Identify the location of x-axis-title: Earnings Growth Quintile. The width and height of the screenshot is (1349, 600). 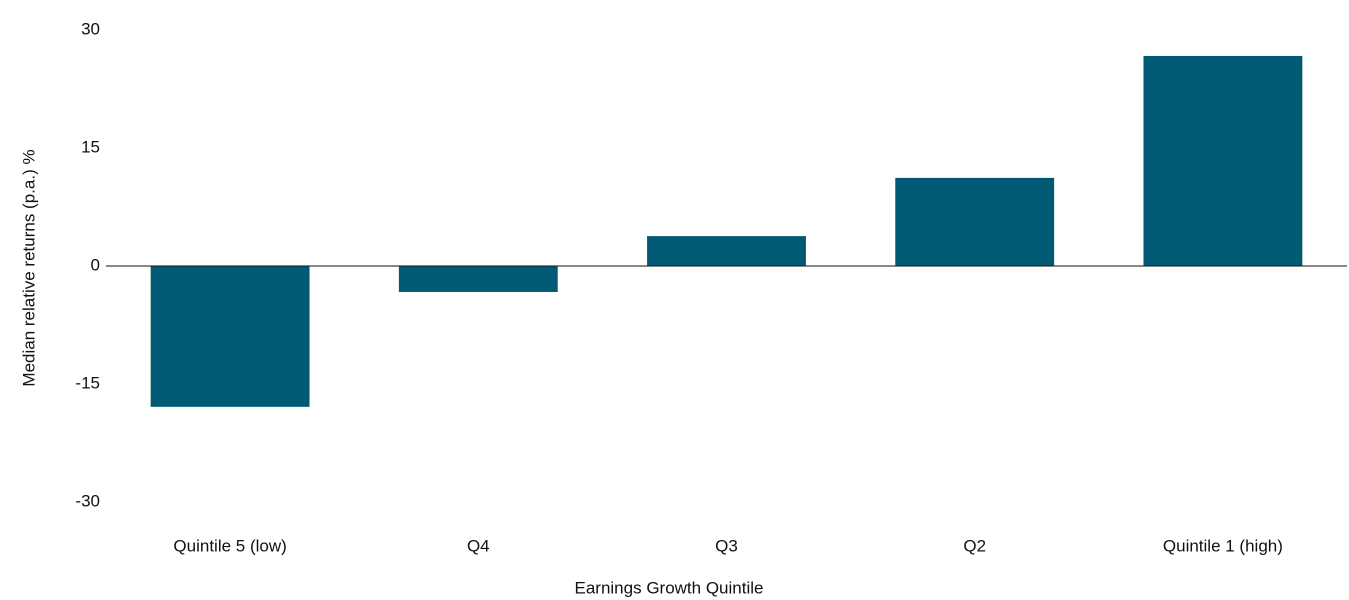
(669, 587).